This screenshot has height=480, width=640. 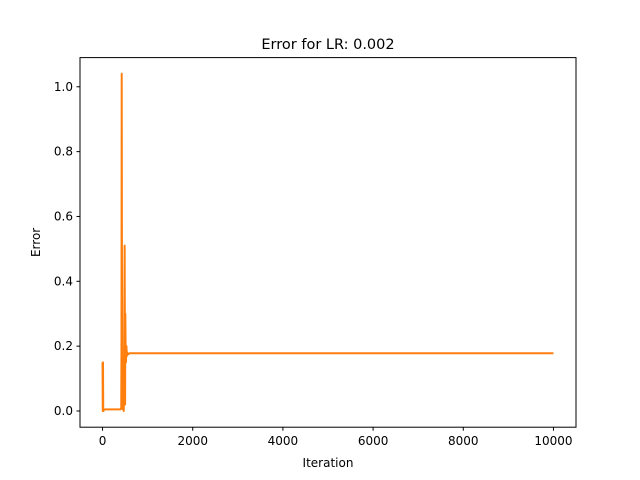 What do you see at coordinates (327, 45) in the screenshot?
I see `chart-title: Error for LR: 0.002` at bounding box center [327, 45].